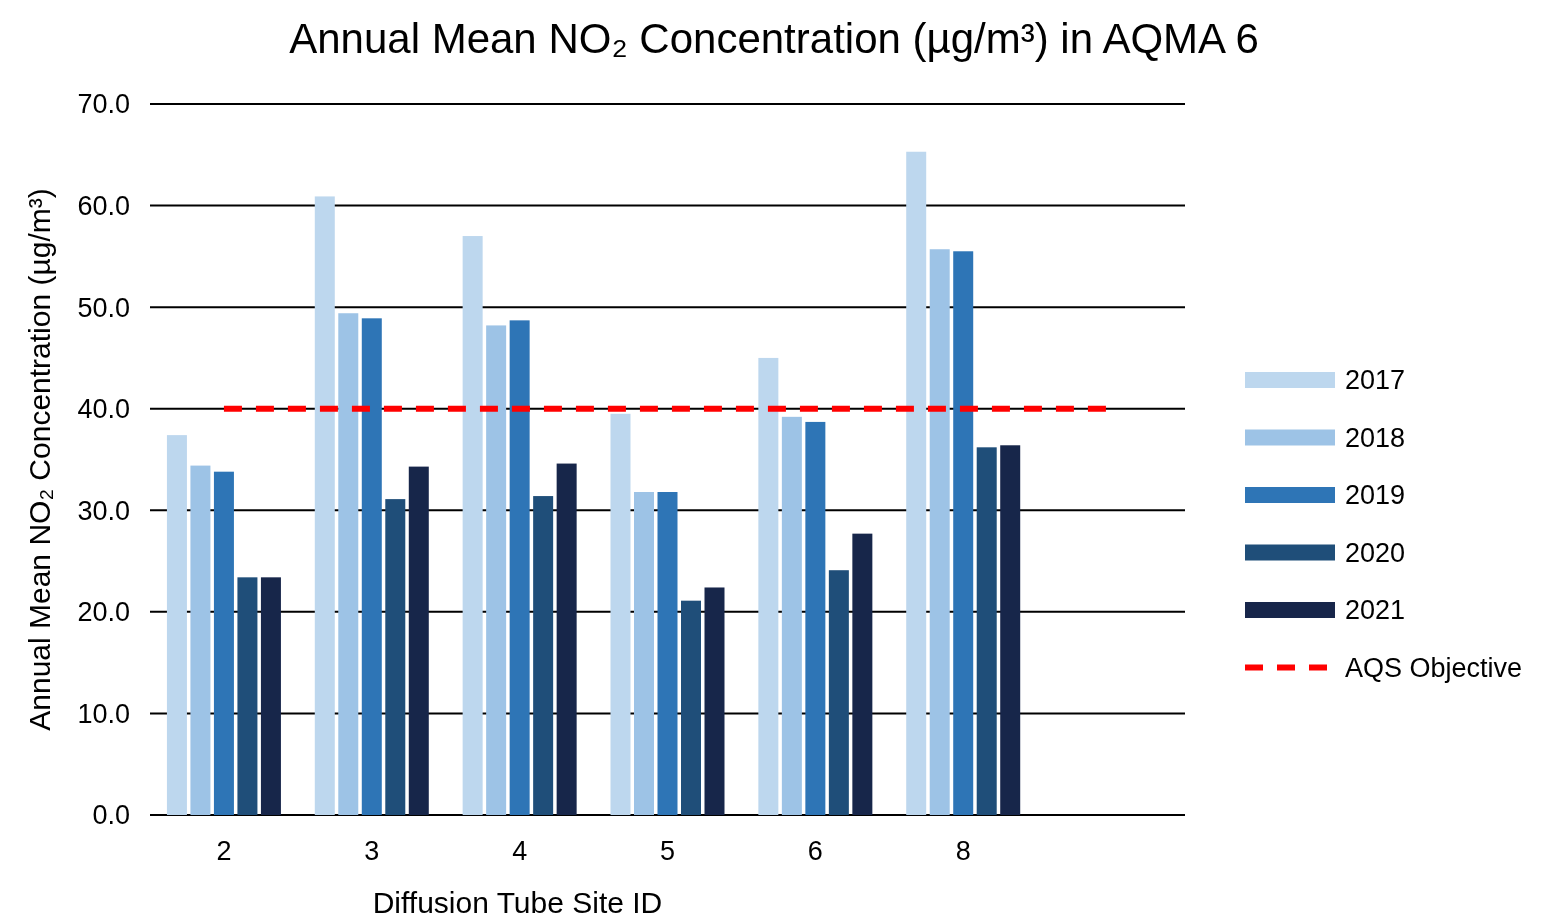 Image resolution: width=1566 pixels, height=922 pixels. I want to click on y-tick-label: 40.0, so click(103, 409).